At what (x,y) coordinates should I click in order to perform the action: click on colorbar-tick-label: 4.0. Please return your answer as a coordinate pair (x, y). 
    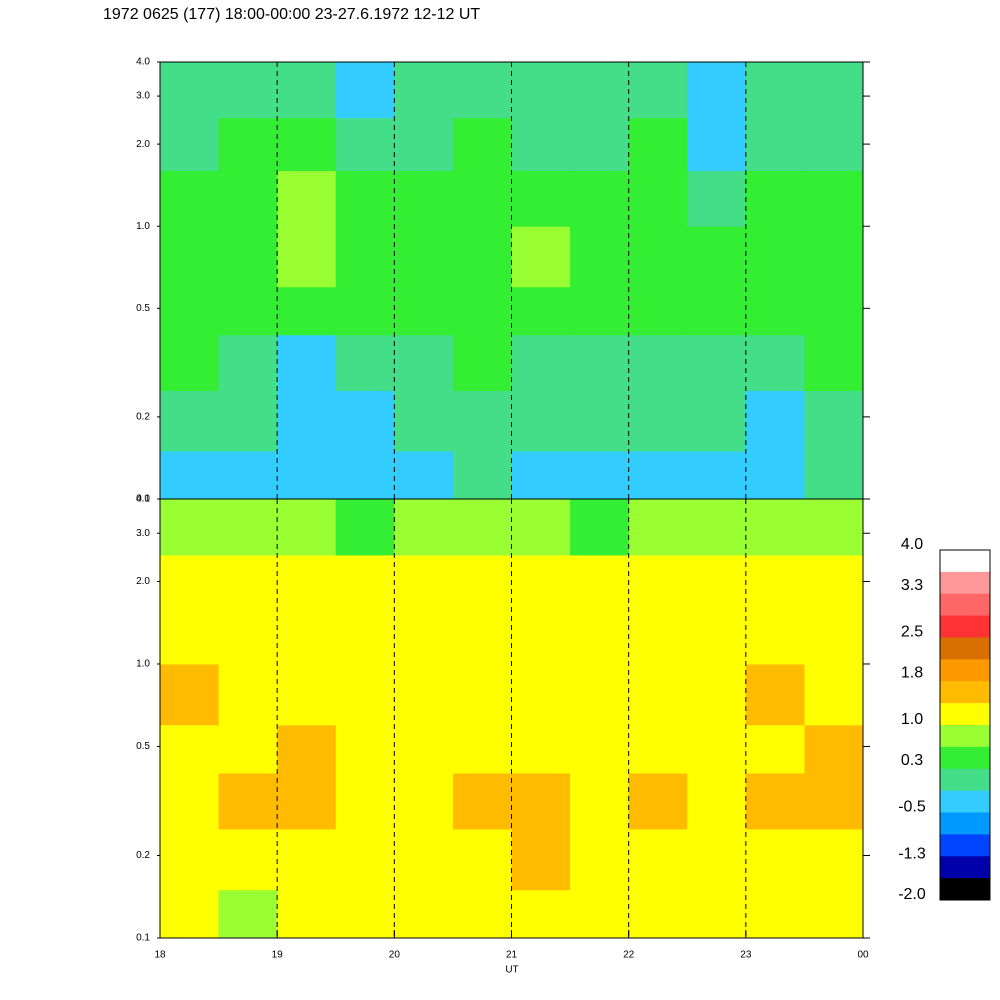
    Looking at the image, I should click on (912, 544).